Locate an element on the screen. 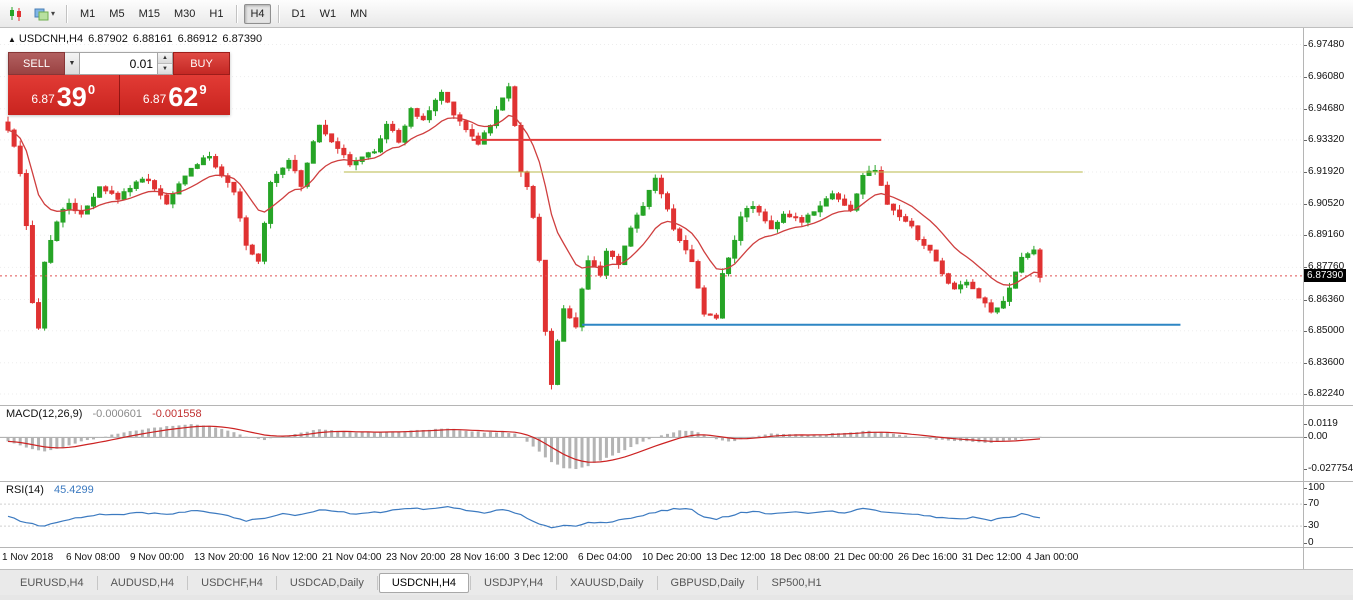 Image resolution: width=1353 pixels, height=600 pixels. price-tick-label: 6.85000 is located at coordinates (1324, 330).